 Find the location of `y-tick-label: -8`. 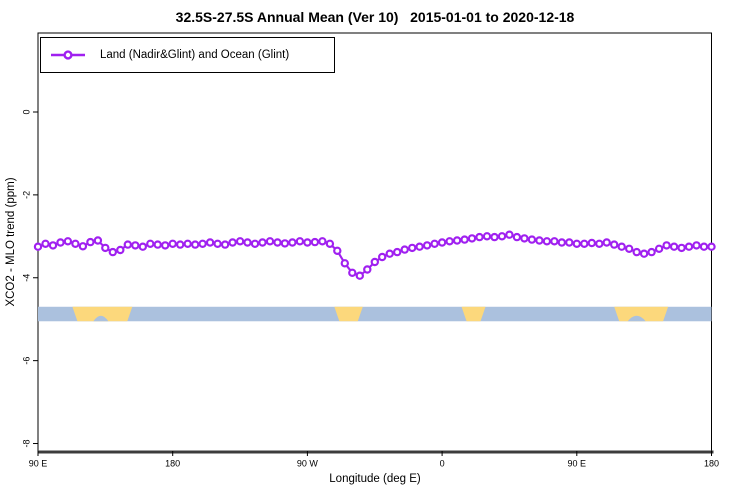

y-tick-label: -8 is located at coordinates (26, 444).